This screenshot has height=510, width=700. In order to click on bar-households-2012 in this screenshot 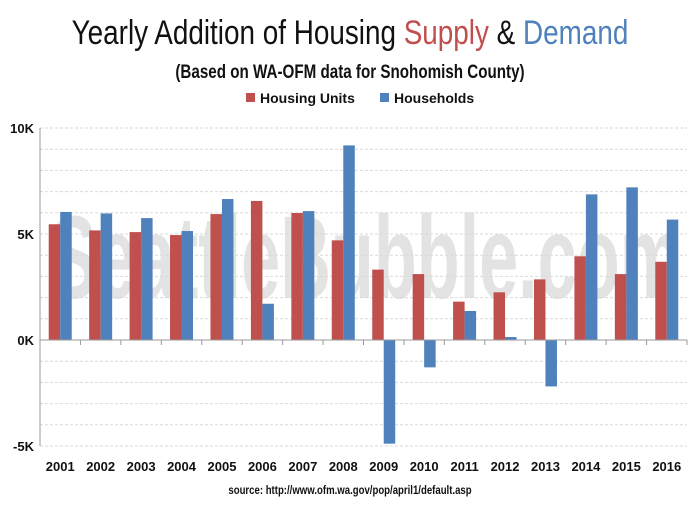, I will do `click(511, 338)`.